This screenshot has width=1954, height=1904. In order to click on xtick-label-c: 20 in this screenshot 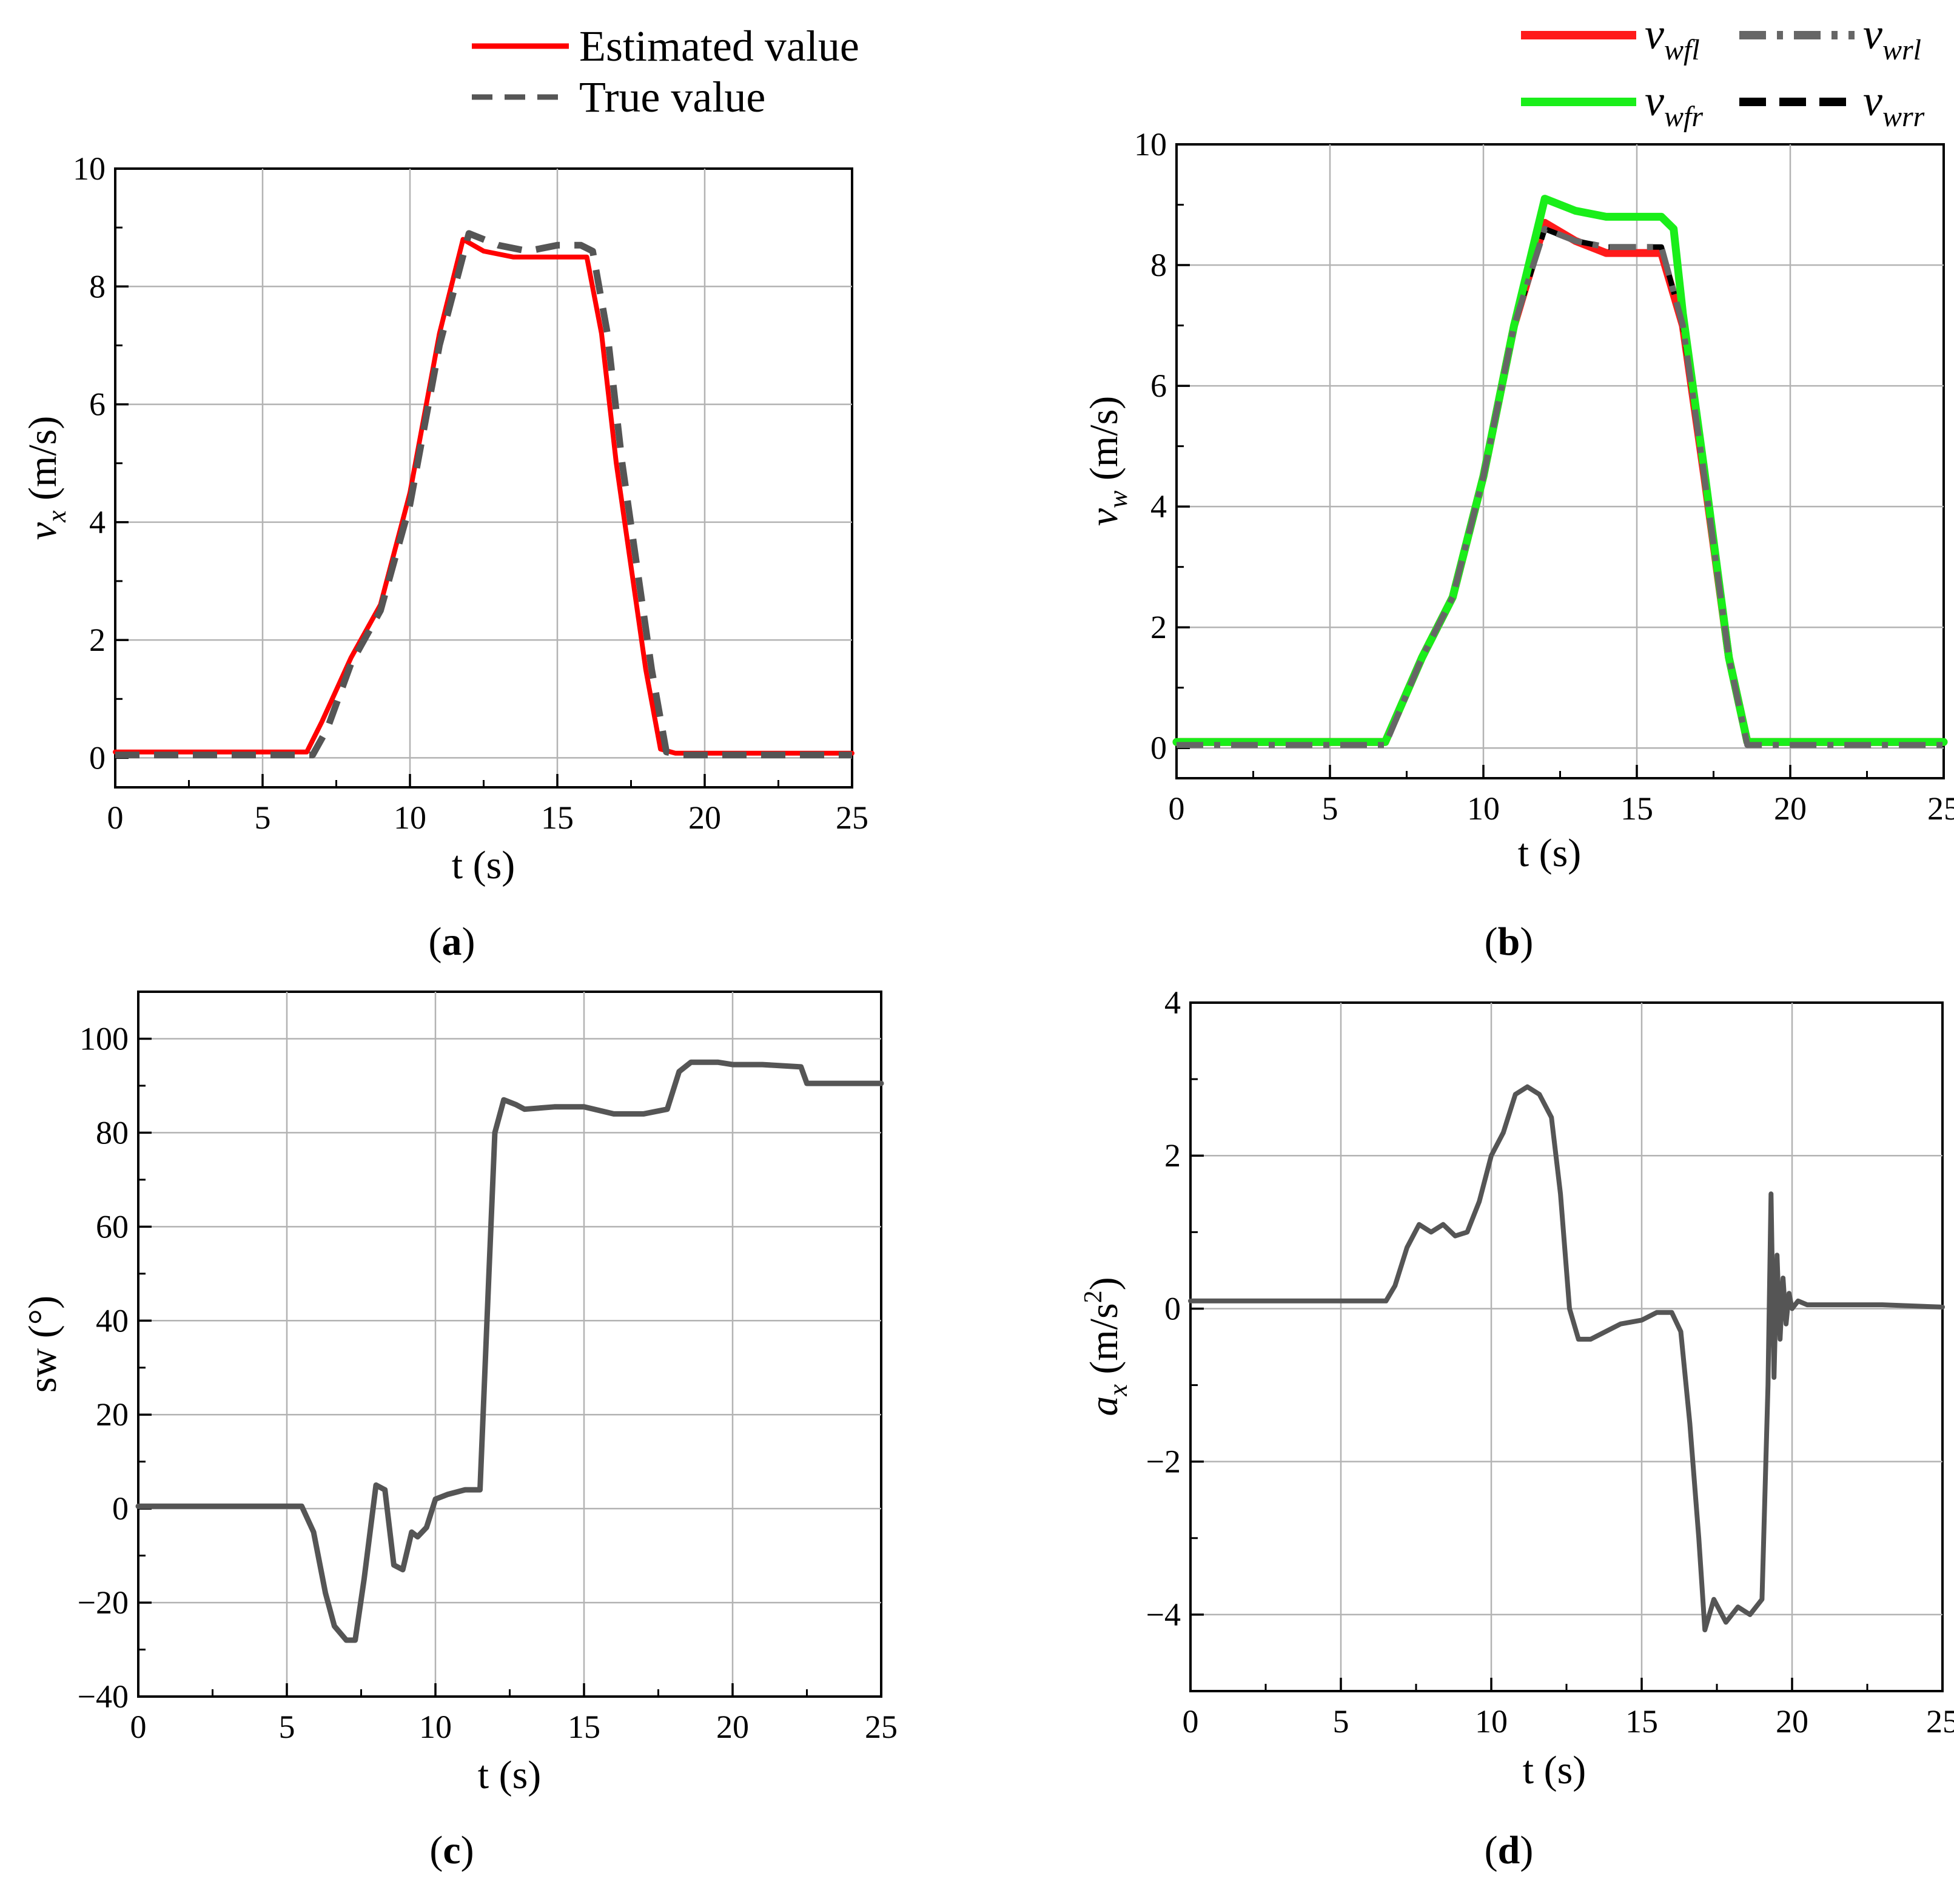, I will do `click(732, 1727)`.